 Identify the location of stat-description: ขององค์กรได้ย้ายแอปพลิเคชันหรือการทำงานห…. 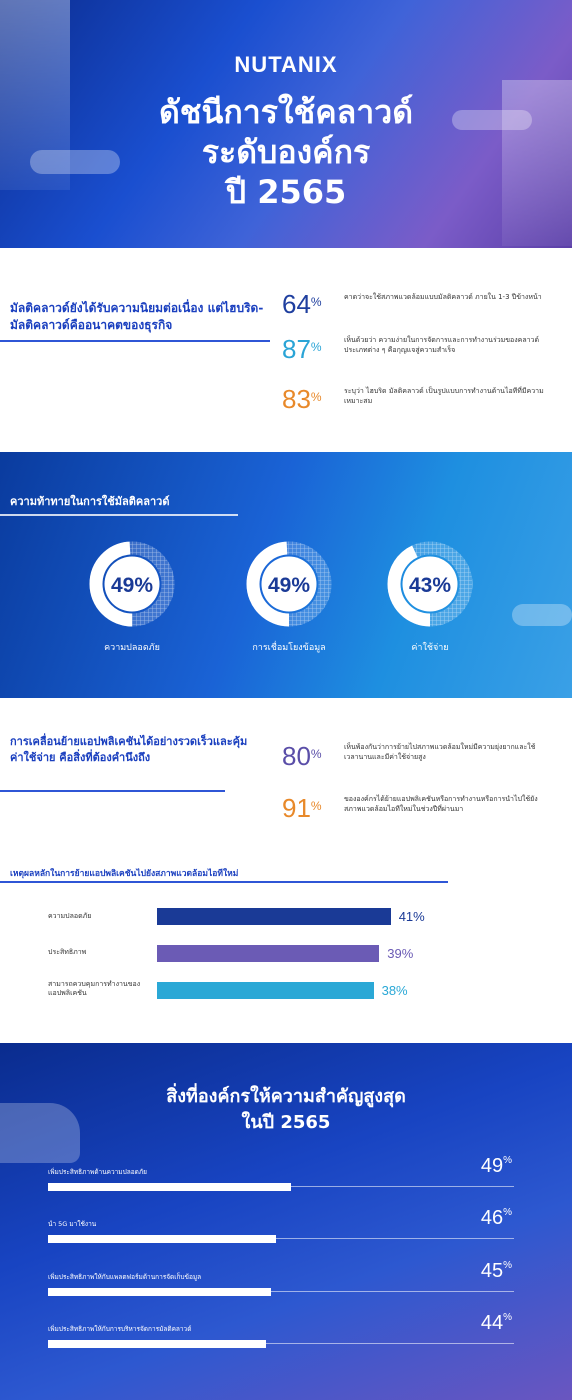
(441, 804).